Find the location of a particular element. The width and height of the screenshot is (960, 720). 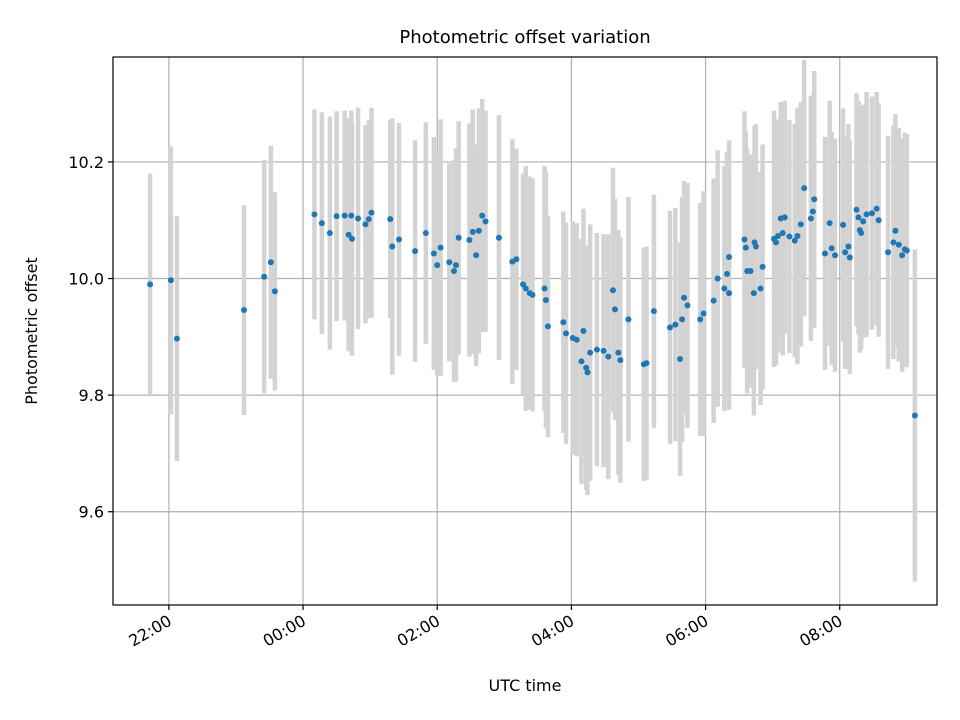

y-axis-ticks: 9.6 9.8 10.0 10.2 is located at coordinates (90, 337).